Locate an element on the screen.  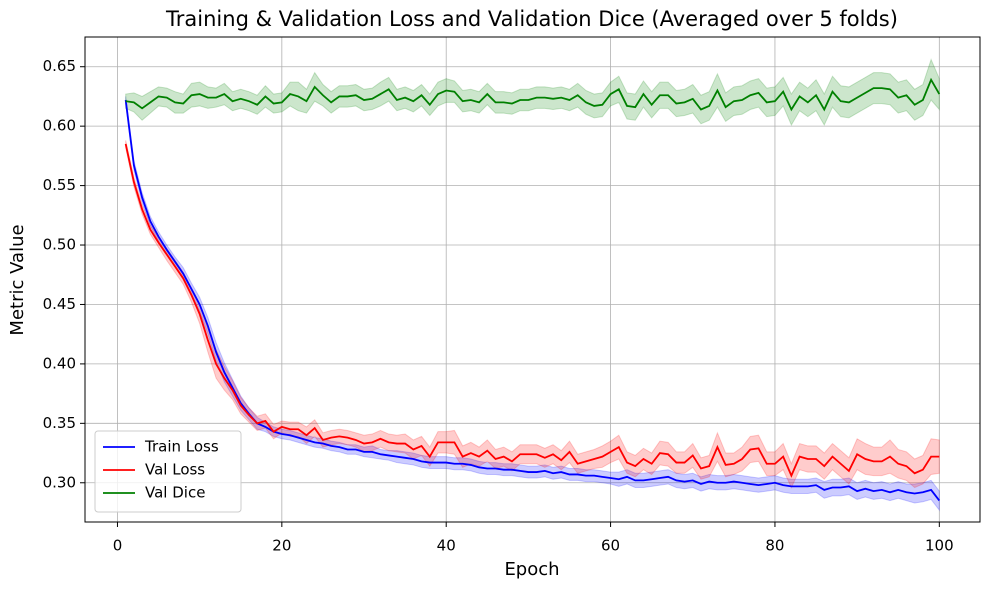
x-axis-label: Epoch is located at coordinates (531, 569).